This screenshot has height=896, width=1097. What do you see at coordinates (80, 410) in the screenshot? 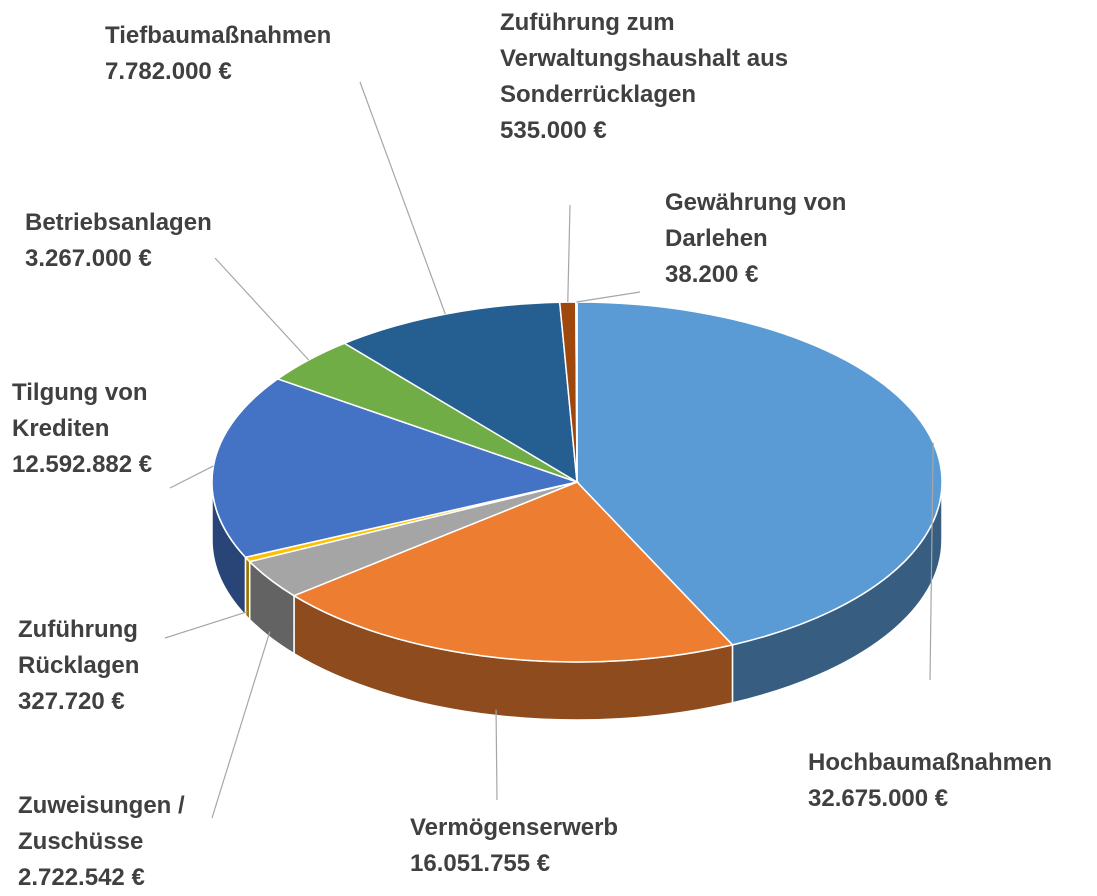
I see `category-label: Tilgung von Krediten` at bounding box center [80, 410].